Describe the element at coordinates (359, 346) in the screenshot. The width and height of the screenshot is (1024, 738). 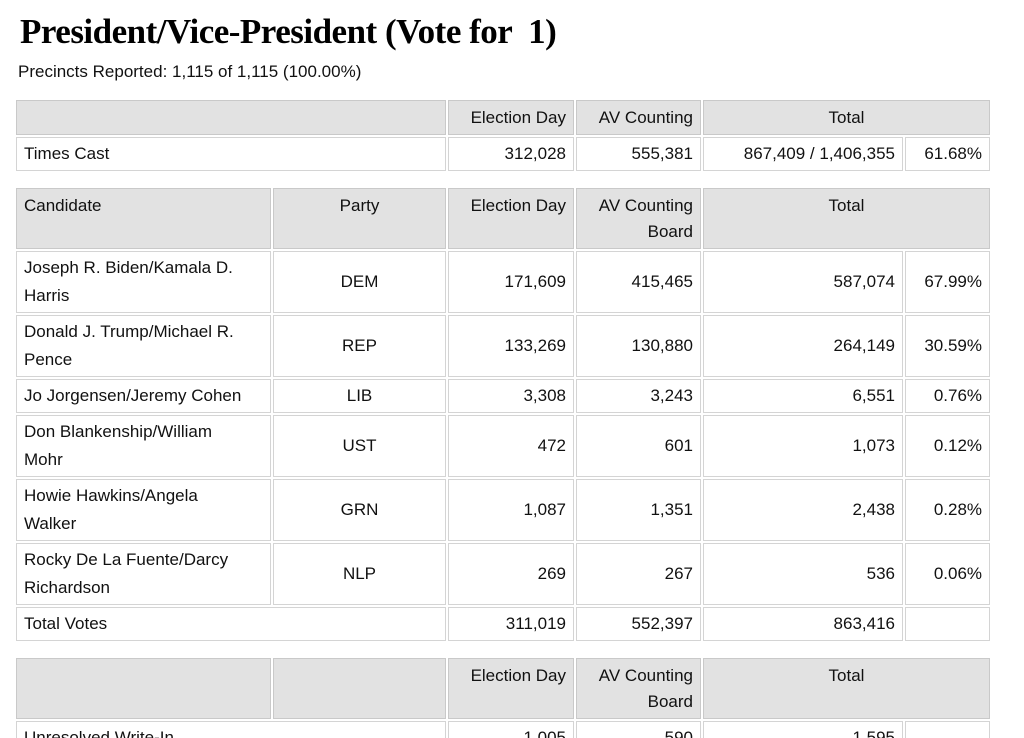
I see `party-cell: REP` at that location.